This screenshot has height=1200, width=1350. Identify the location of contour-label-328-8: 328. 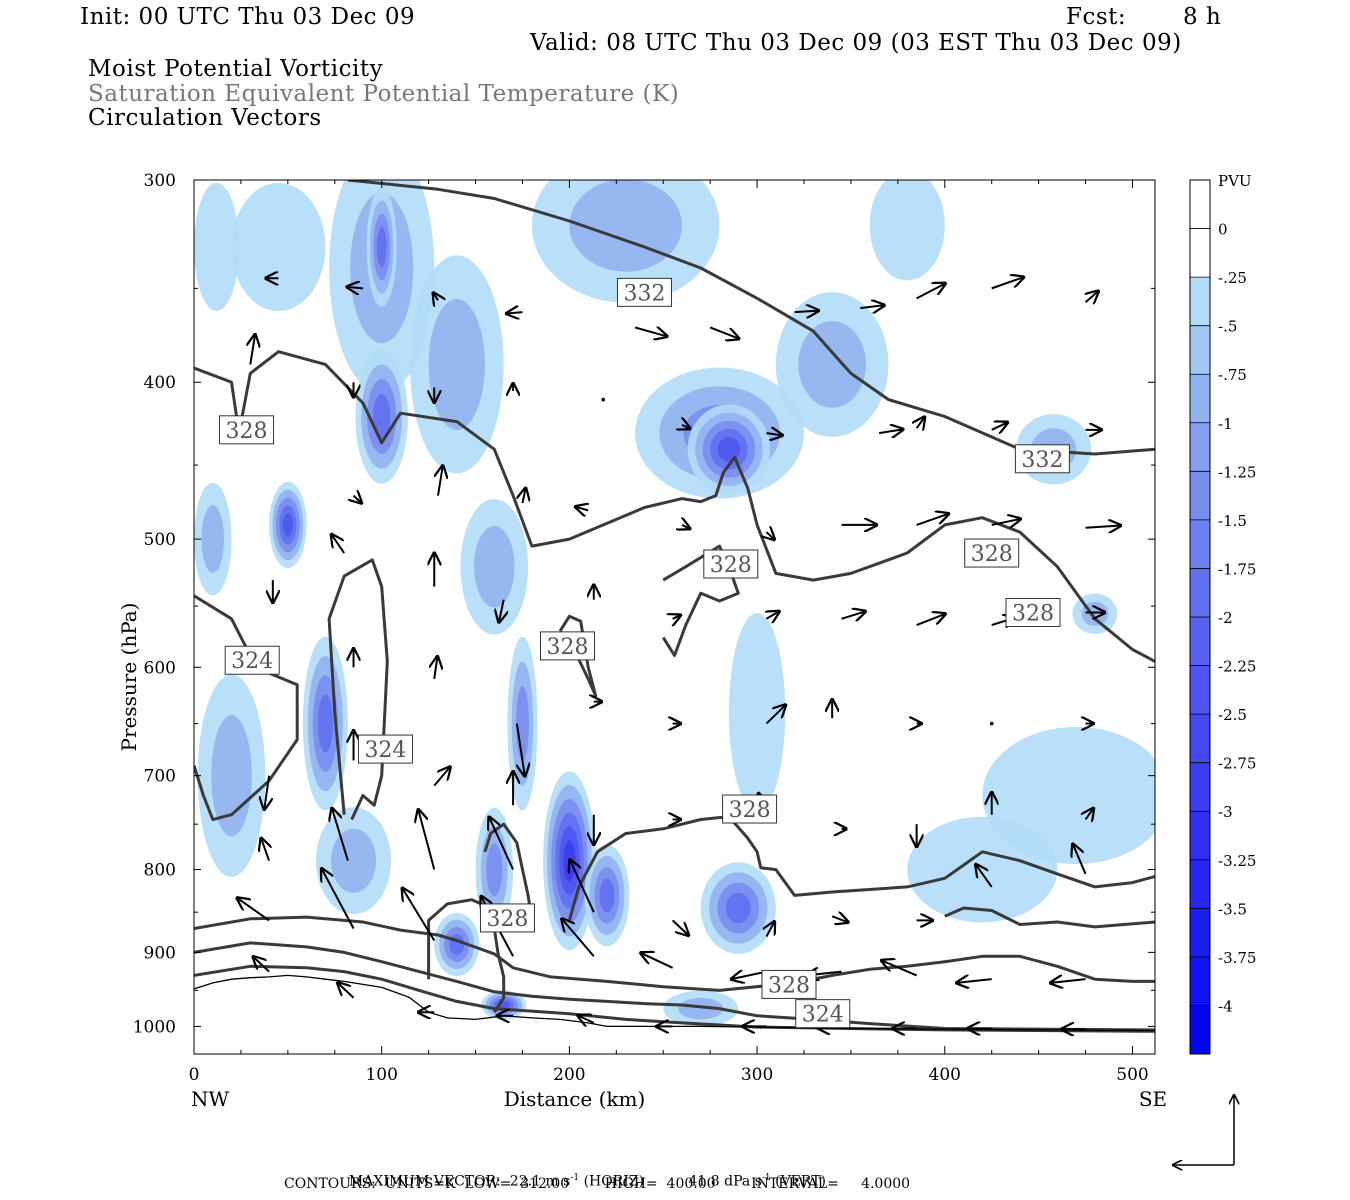
(507, 918).